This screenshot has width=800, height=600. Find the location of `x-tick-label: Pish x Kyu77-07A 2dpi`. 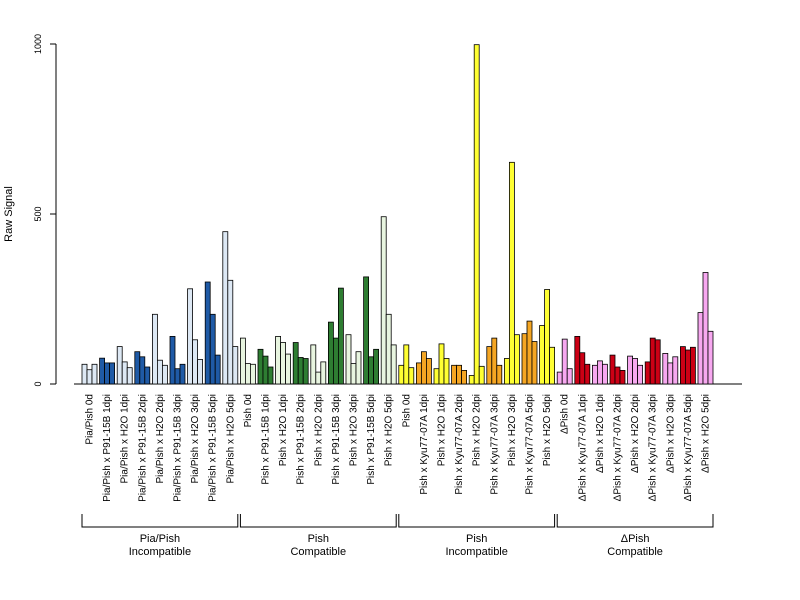

x-tick-label: Pish x Kyu77-07A 2dpi is located at coordinates (459, 444).